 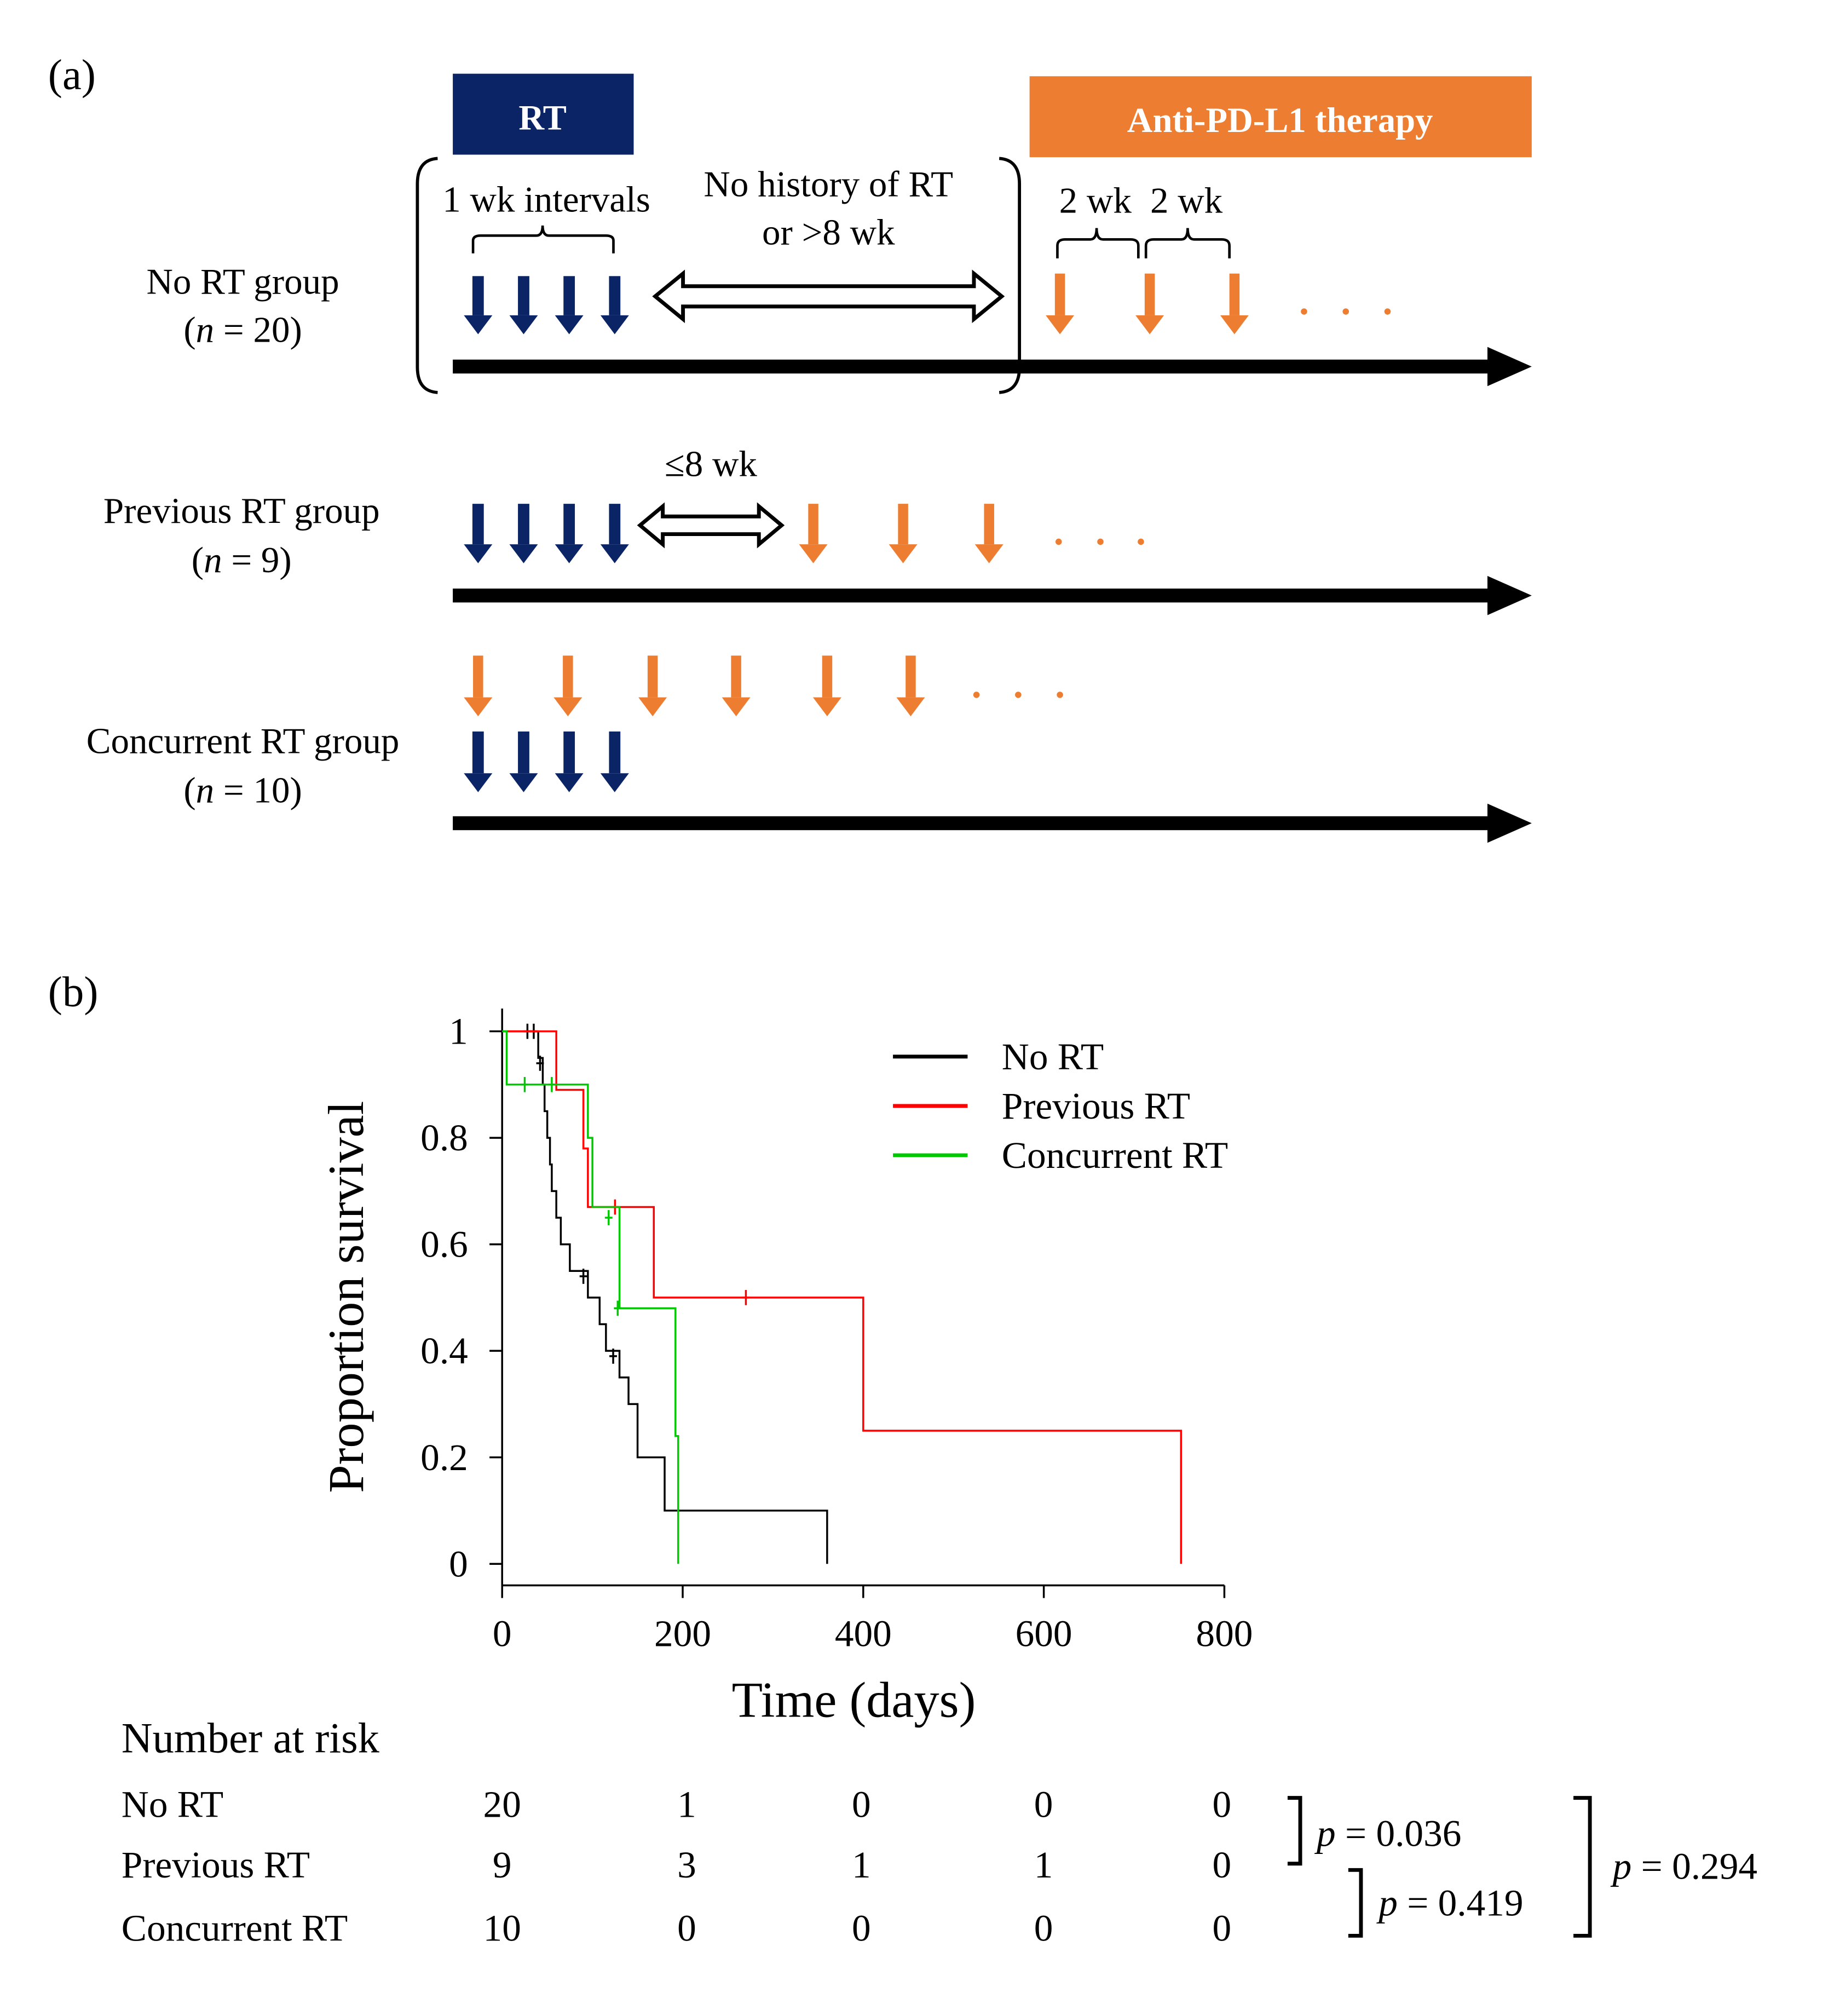 I want to click on group-label-previous-rt: Previous RT group (n = 9), so click(x=241, y=535).